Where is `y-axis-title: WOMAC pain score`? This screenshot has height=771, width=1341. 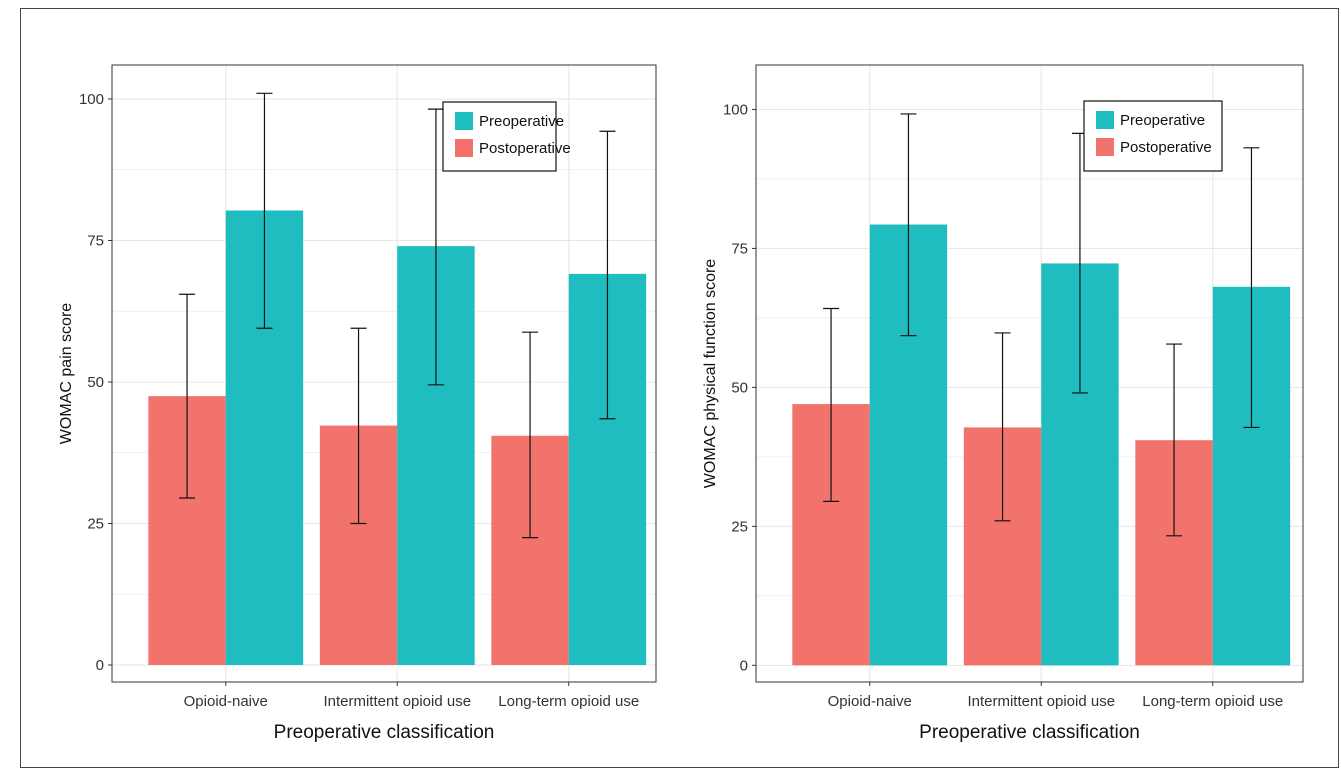 y-axis-title: WOMAC pain score is located at coordinates (66, 373).